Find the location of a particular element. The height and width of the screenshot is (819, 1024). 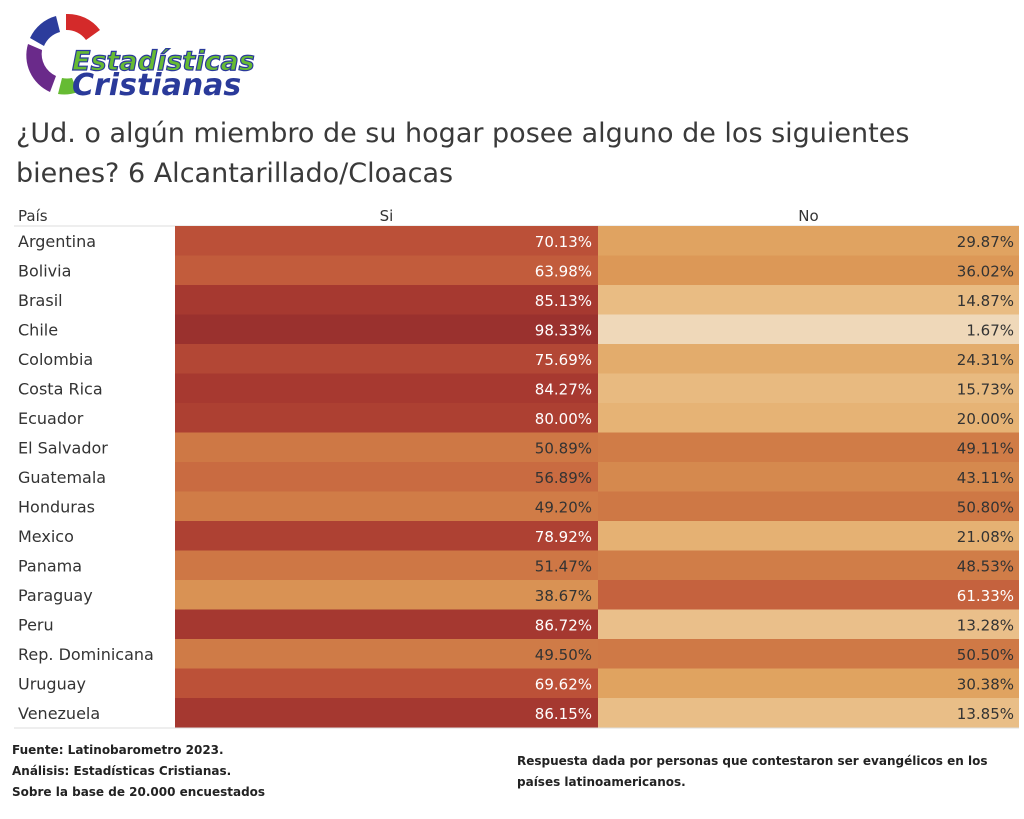

data-label-si: 86.72% is located at coordinates (563, 625).